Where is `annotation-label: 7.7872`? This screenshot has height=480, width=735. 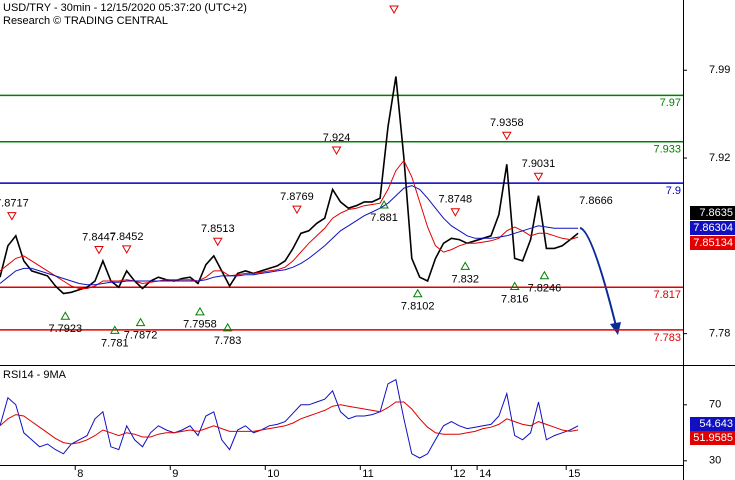 annotation-label: 7.7872 is located at coordinates (141, 336).